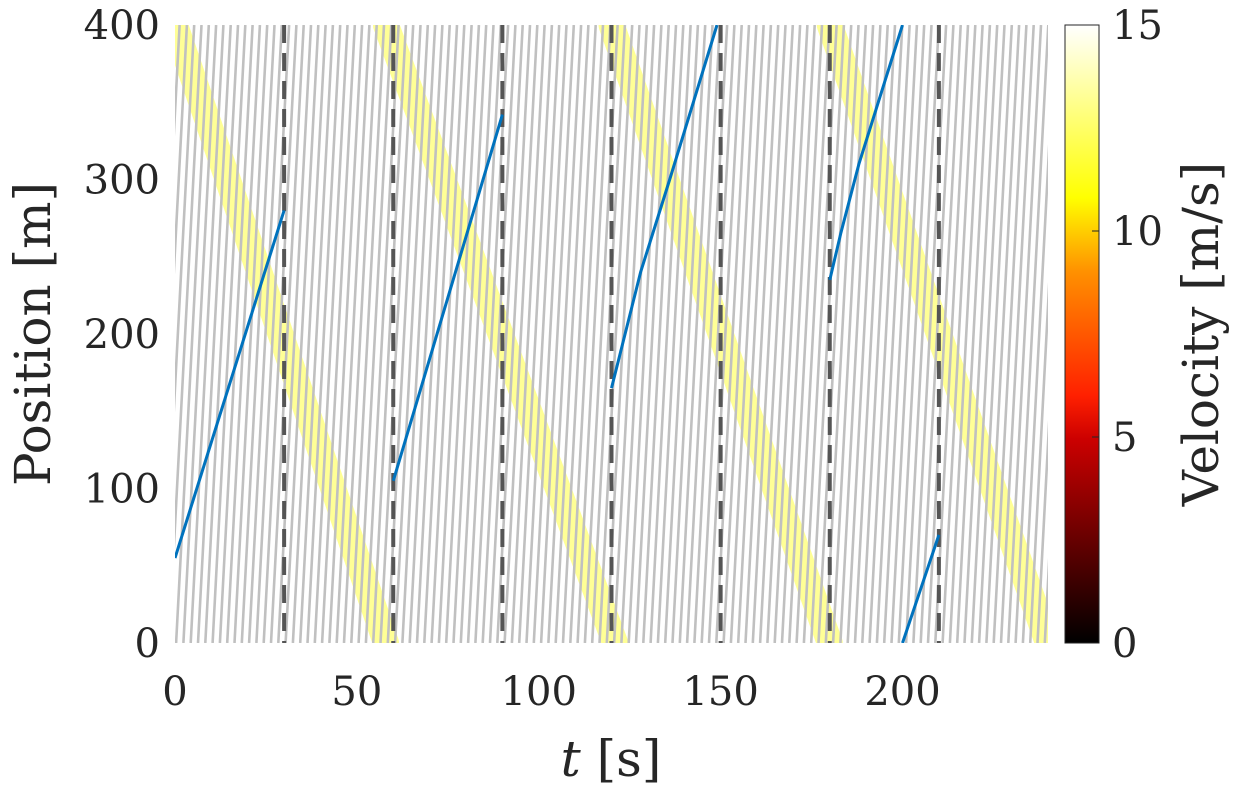 Image resolution: width=1238 pixels, height=794 pixels. I want to click on colorbar-tick-label: 5, so click(1124, 438).